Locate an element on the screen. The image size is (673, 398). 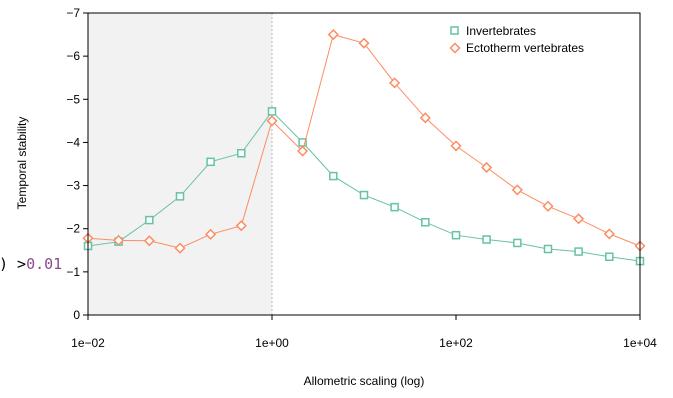
code-overlay-value: 0.01 is located at coordinates (44, 264).